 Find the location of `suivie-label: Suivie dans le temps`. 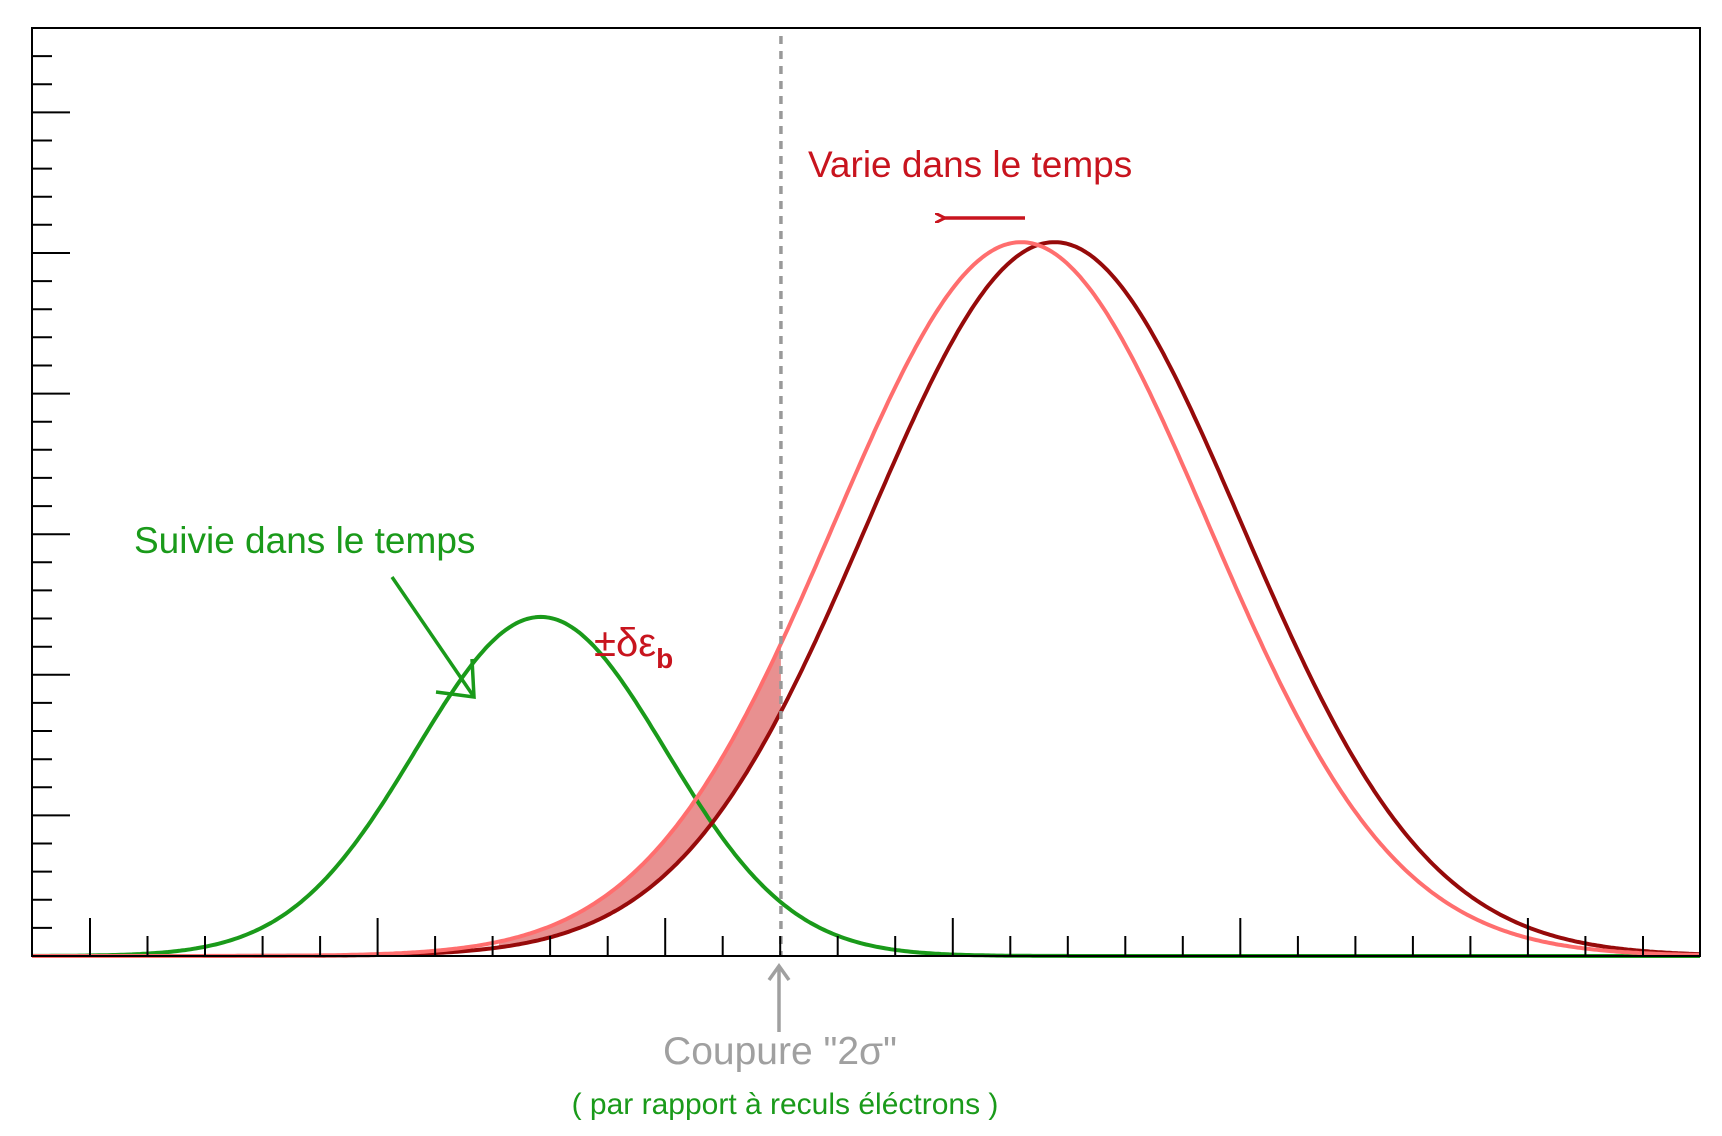

suivie-label: Suivie dans le temps is located at coordinates (304, 540).